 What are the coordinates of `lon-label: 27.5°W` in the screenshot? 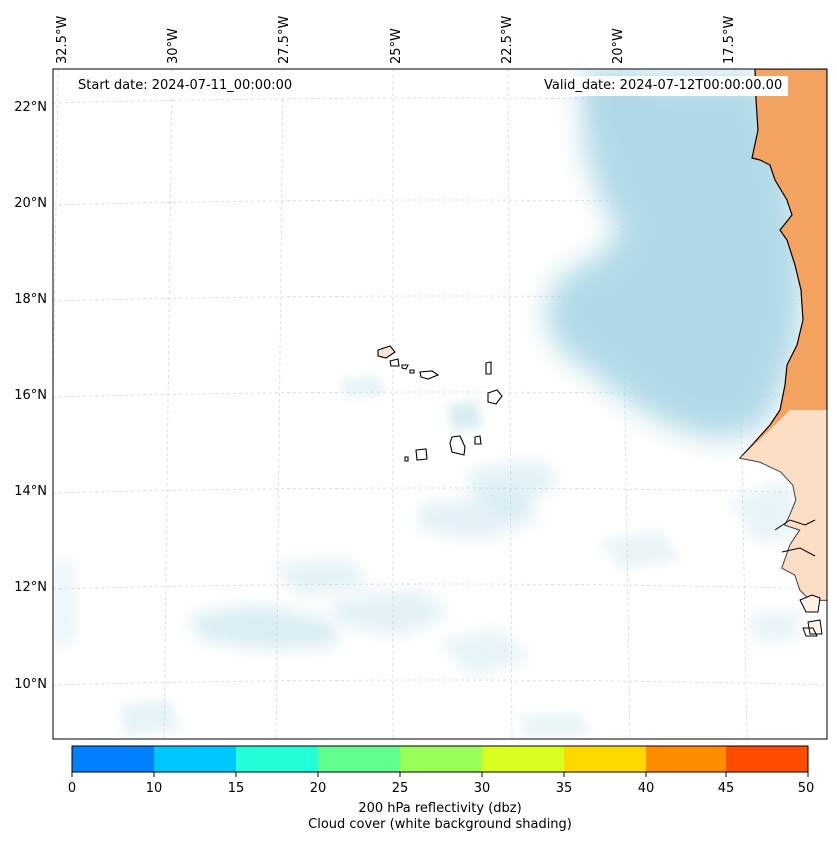 It's located at (284, 40).